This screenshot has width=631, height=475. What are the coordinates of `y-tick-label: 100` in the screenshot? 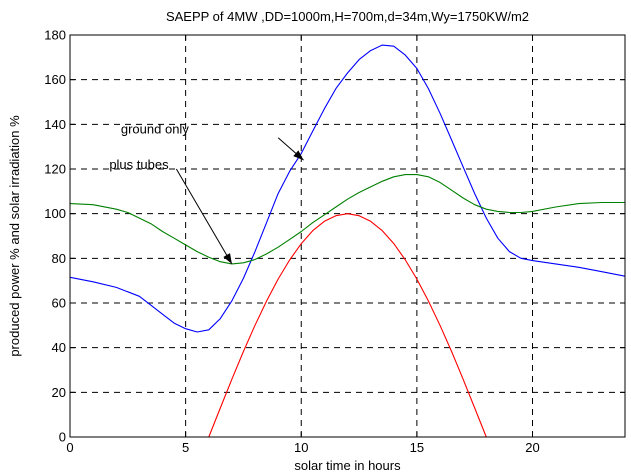 It's located at (55, 213).